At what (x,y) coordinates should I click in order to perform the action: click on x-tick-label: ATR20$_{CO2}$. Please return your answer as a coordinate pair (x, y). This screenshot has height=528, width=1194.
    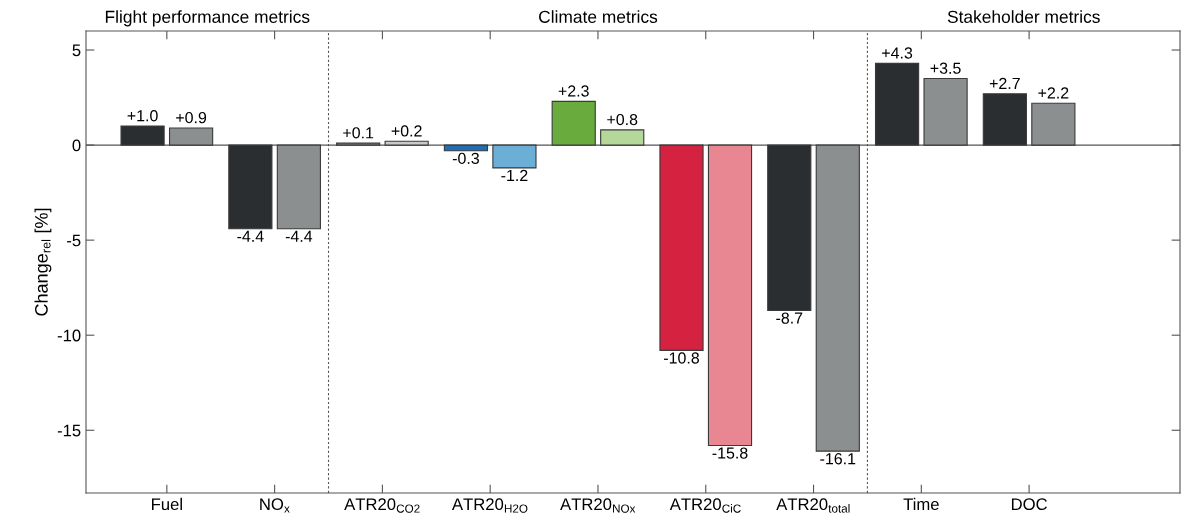
    Looking at the image, I should click on (382, 505).